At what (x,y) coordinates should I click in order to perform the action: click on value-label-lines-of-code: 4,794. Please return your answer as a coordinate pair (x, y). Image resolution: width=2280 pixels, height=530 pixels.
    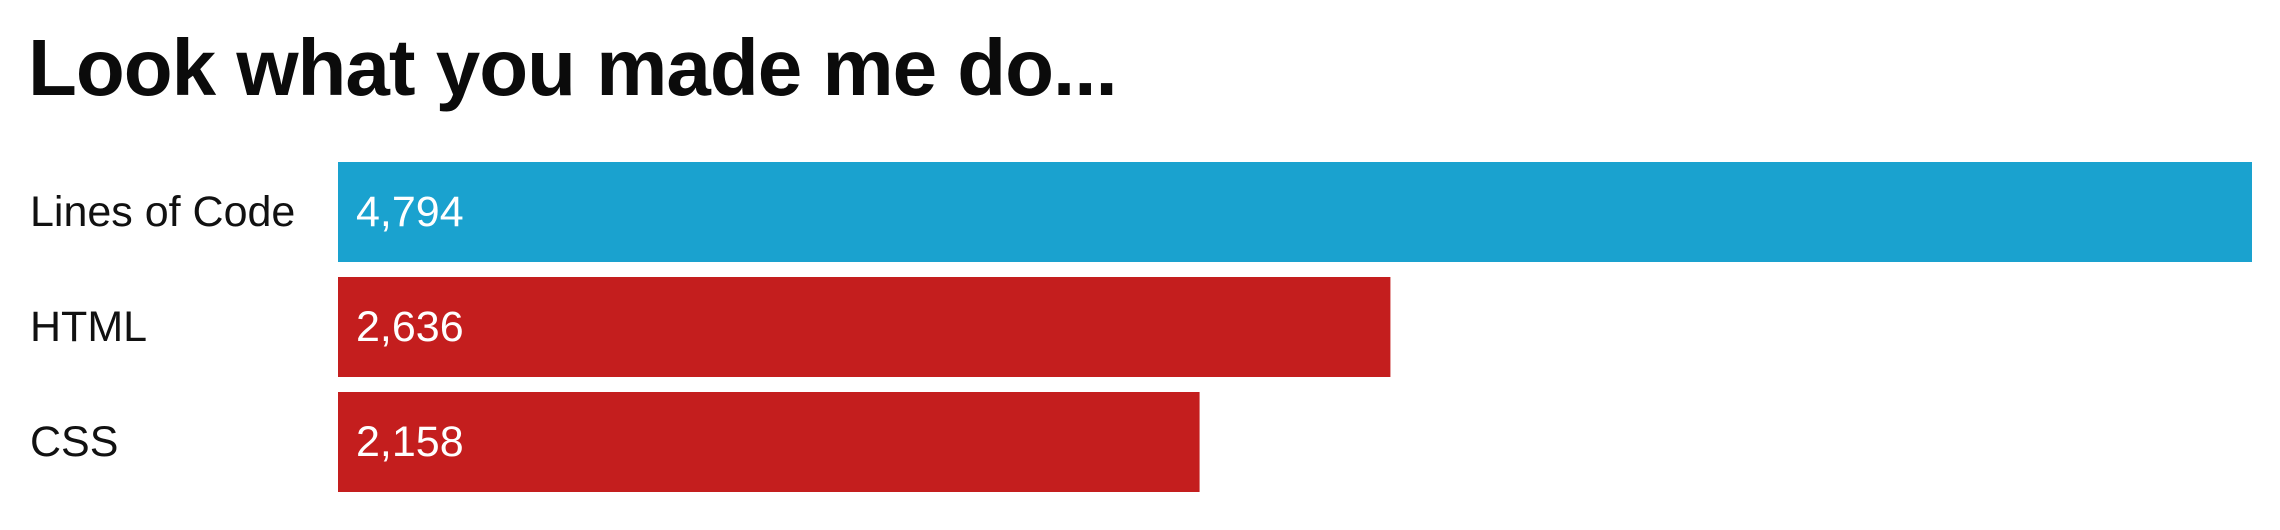
    Looking at the image, I should click on (410, 212).